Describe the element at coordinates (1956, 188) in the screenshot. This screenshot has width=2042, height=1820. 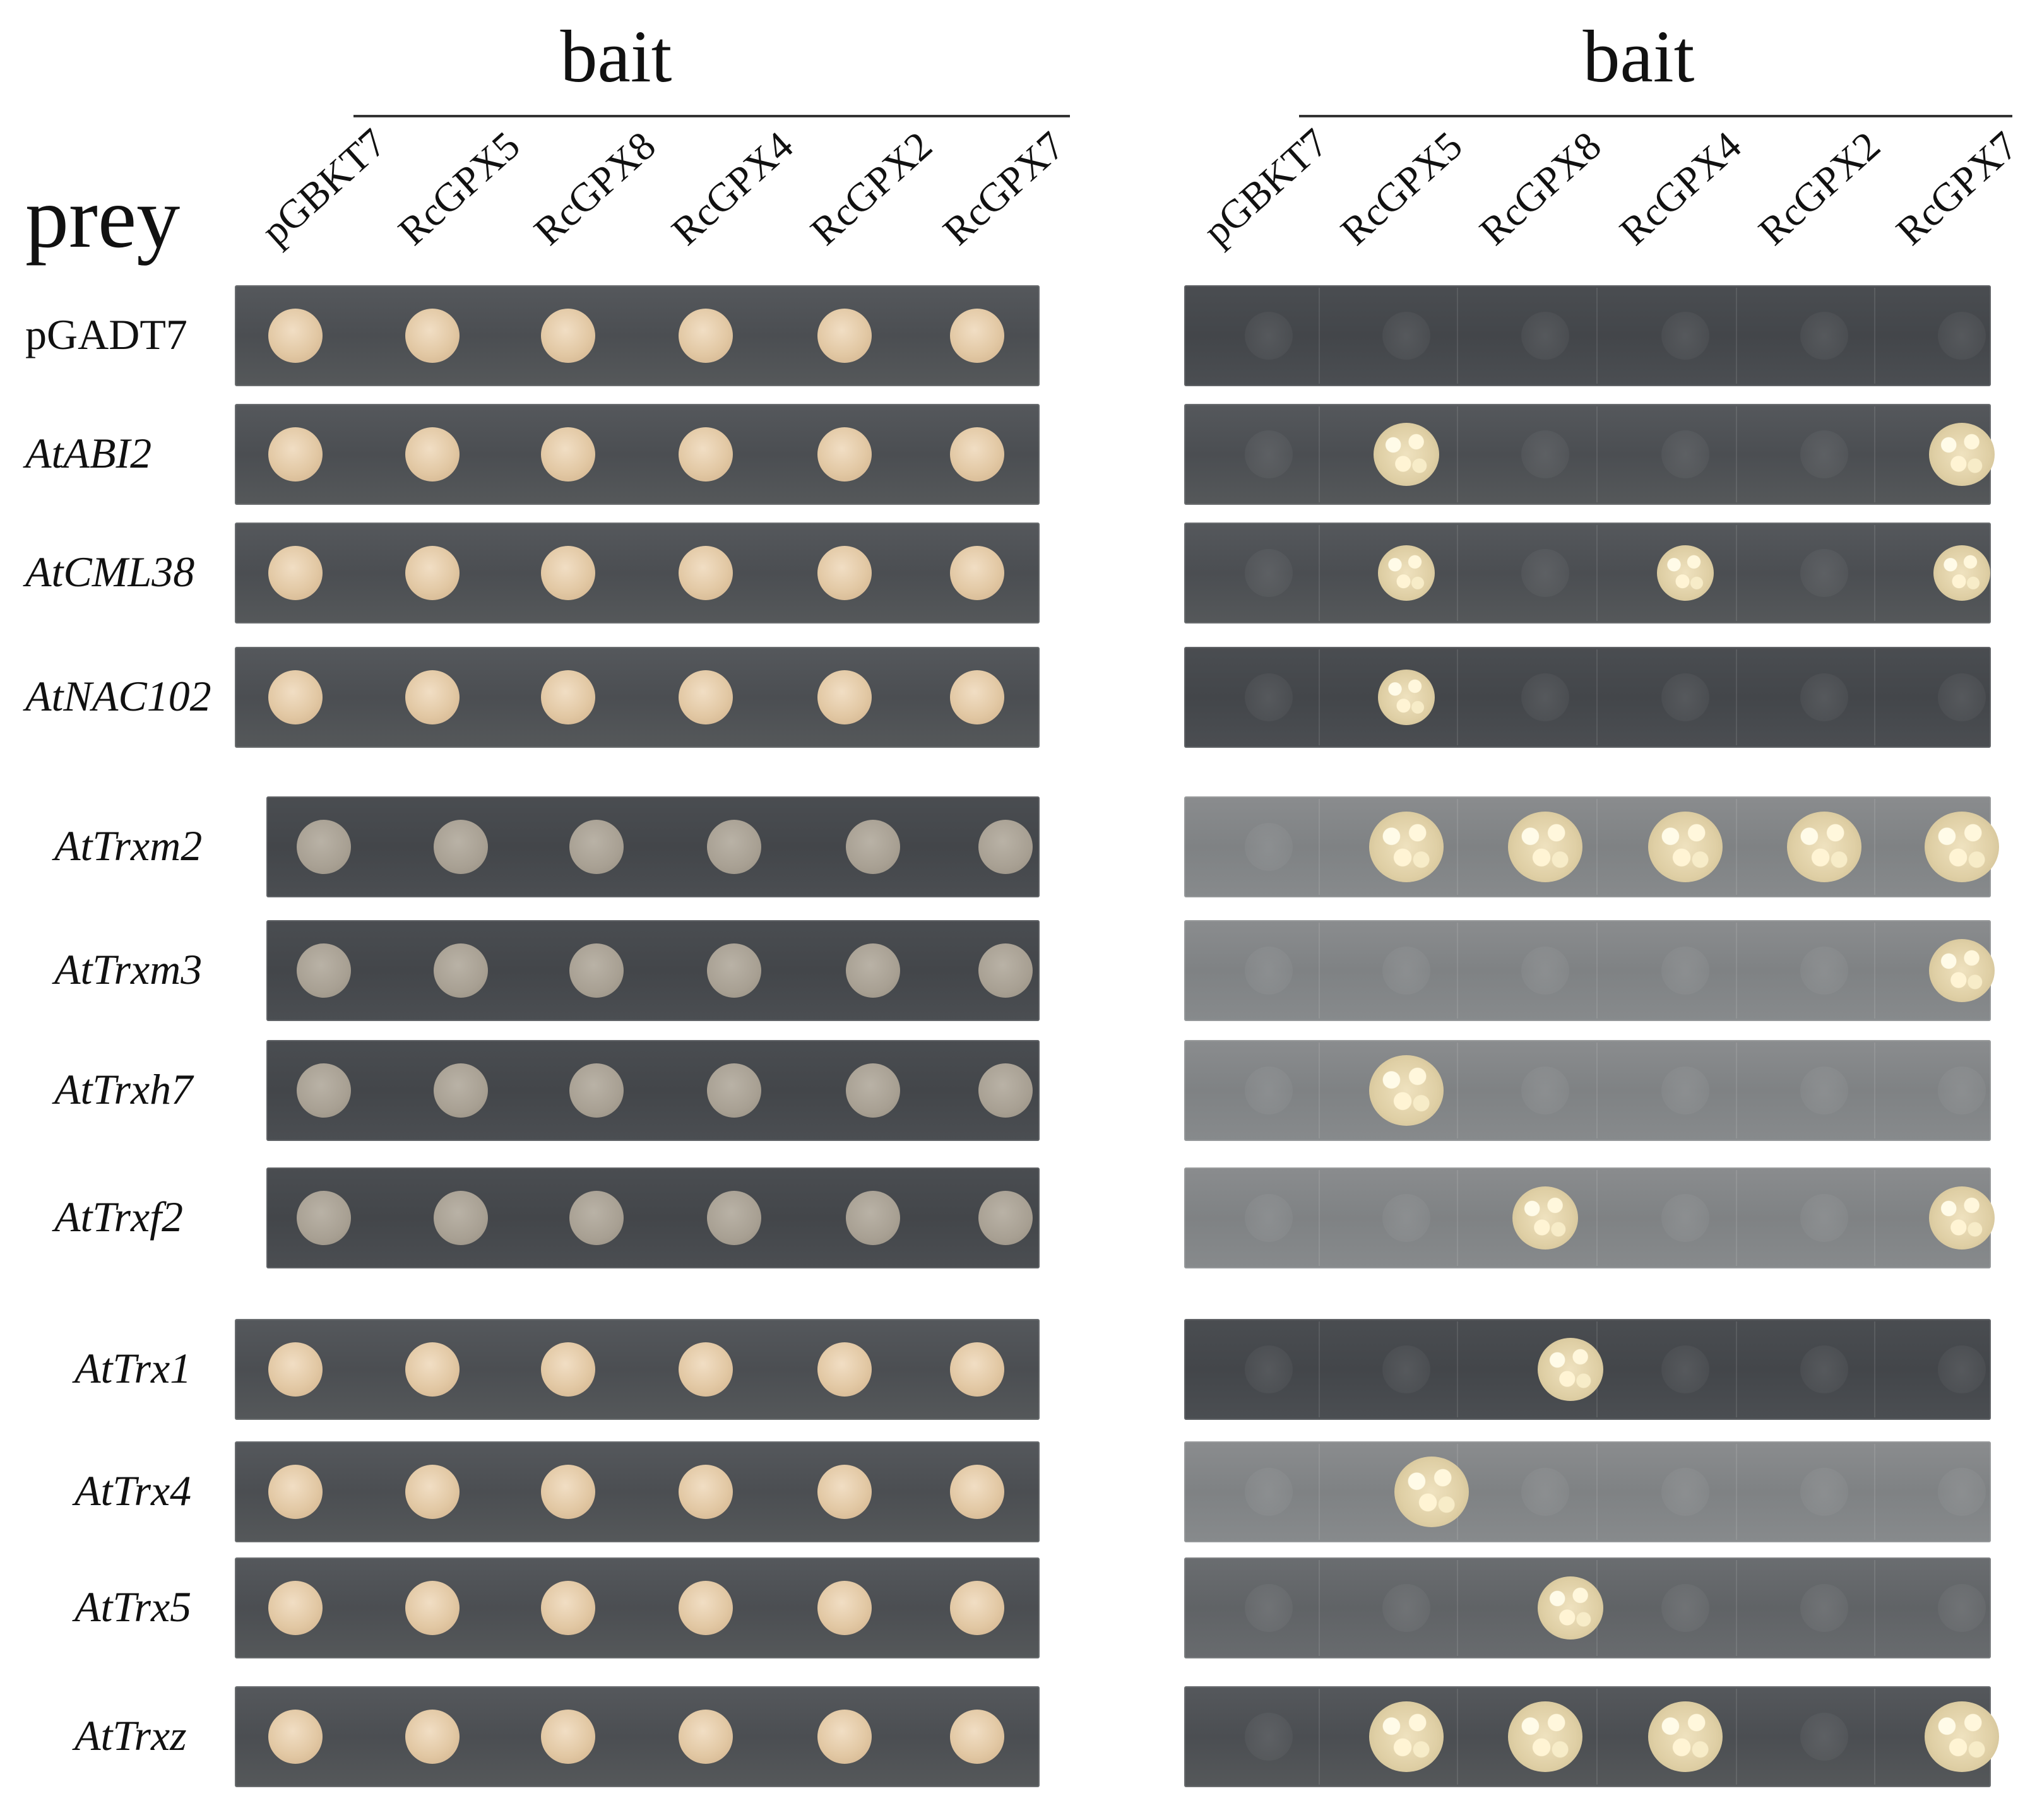
I see `right-col-label-rcgpx7: RcGPX7` at that location.